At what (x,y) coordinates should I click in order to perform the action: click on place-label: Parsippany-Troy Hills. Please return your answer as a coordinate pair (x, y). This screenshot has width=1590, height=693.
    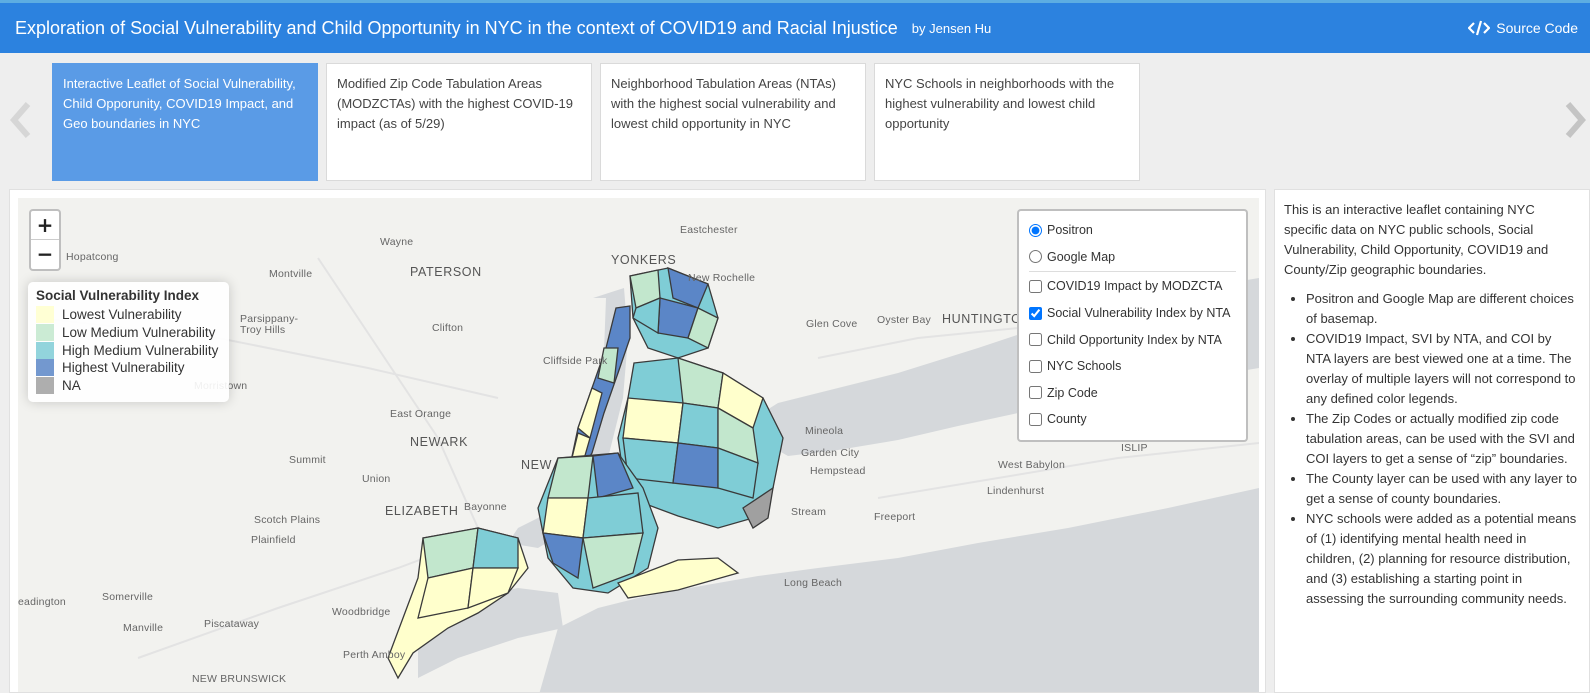
    Looking at the image, I should click on (269, 324).